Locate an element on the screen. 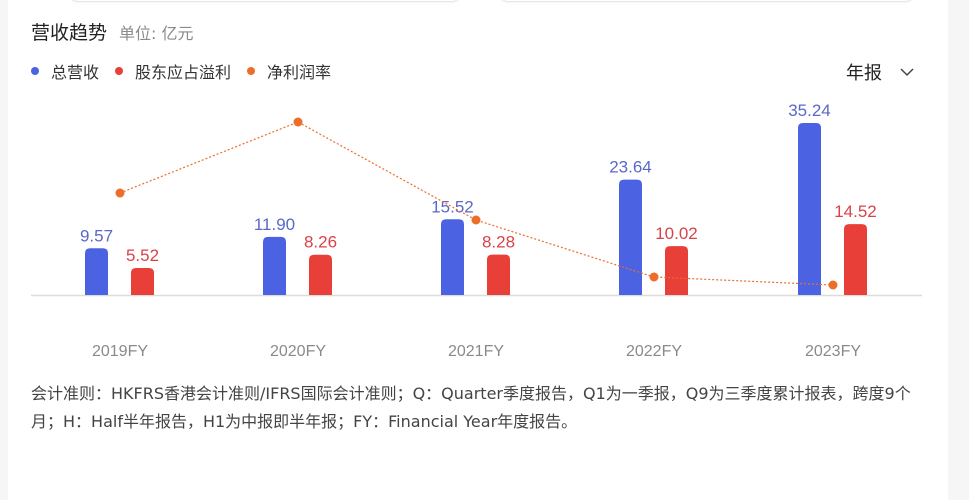  legend-item-revenue: 总营收 is located at coordinates (65, 71).